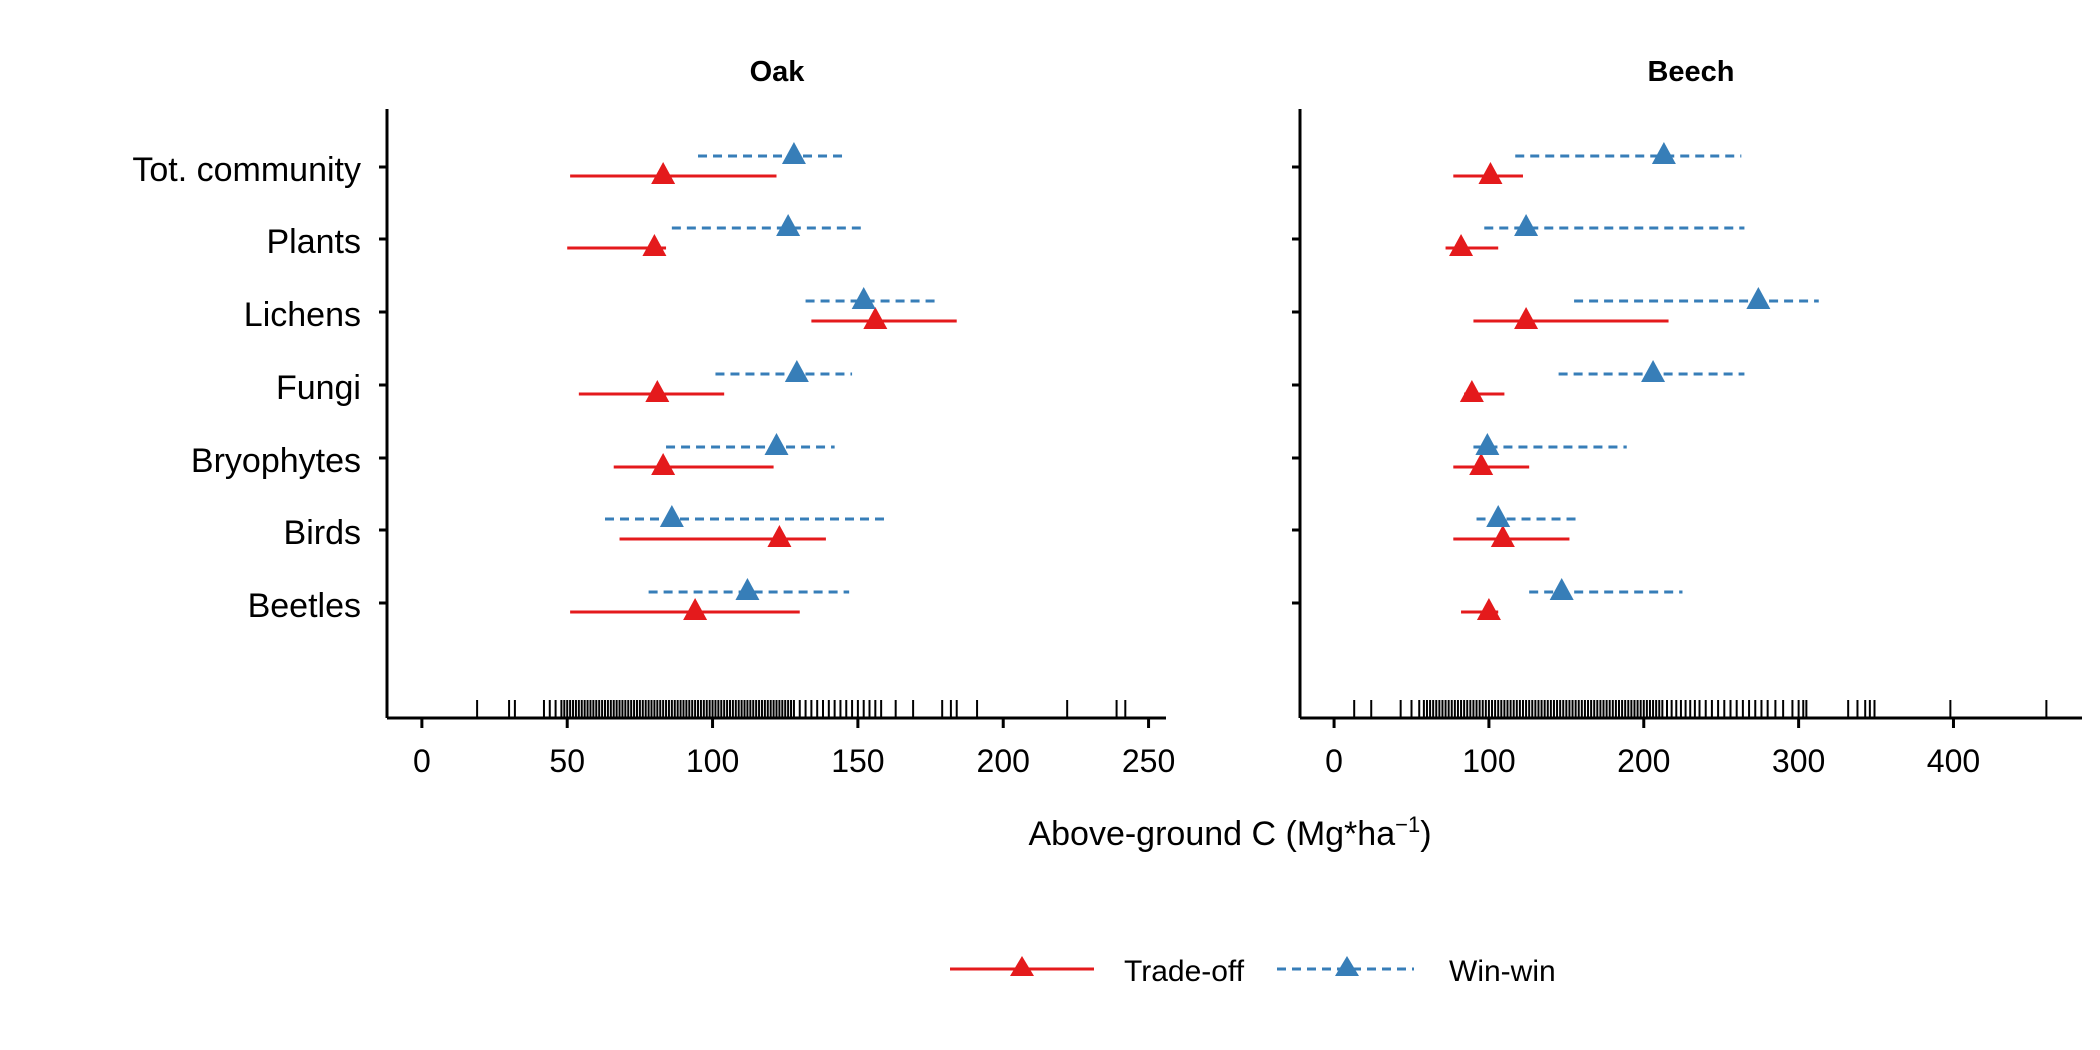 The width and height of the screenshot is (2100, 1050). Describe the element at coordinates (322, 533) in the screenshot. I see `category-label: Birds` at that location.